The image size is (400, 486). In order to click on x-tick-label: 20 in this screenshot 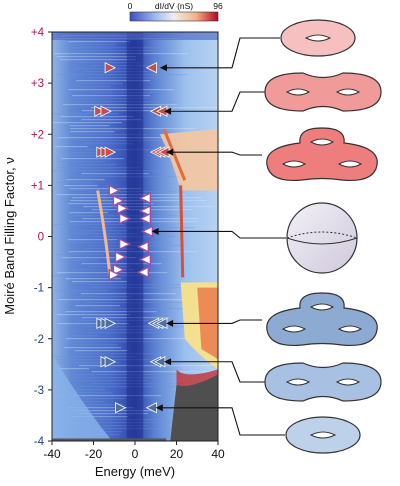, I will do `click(177, 454)`.